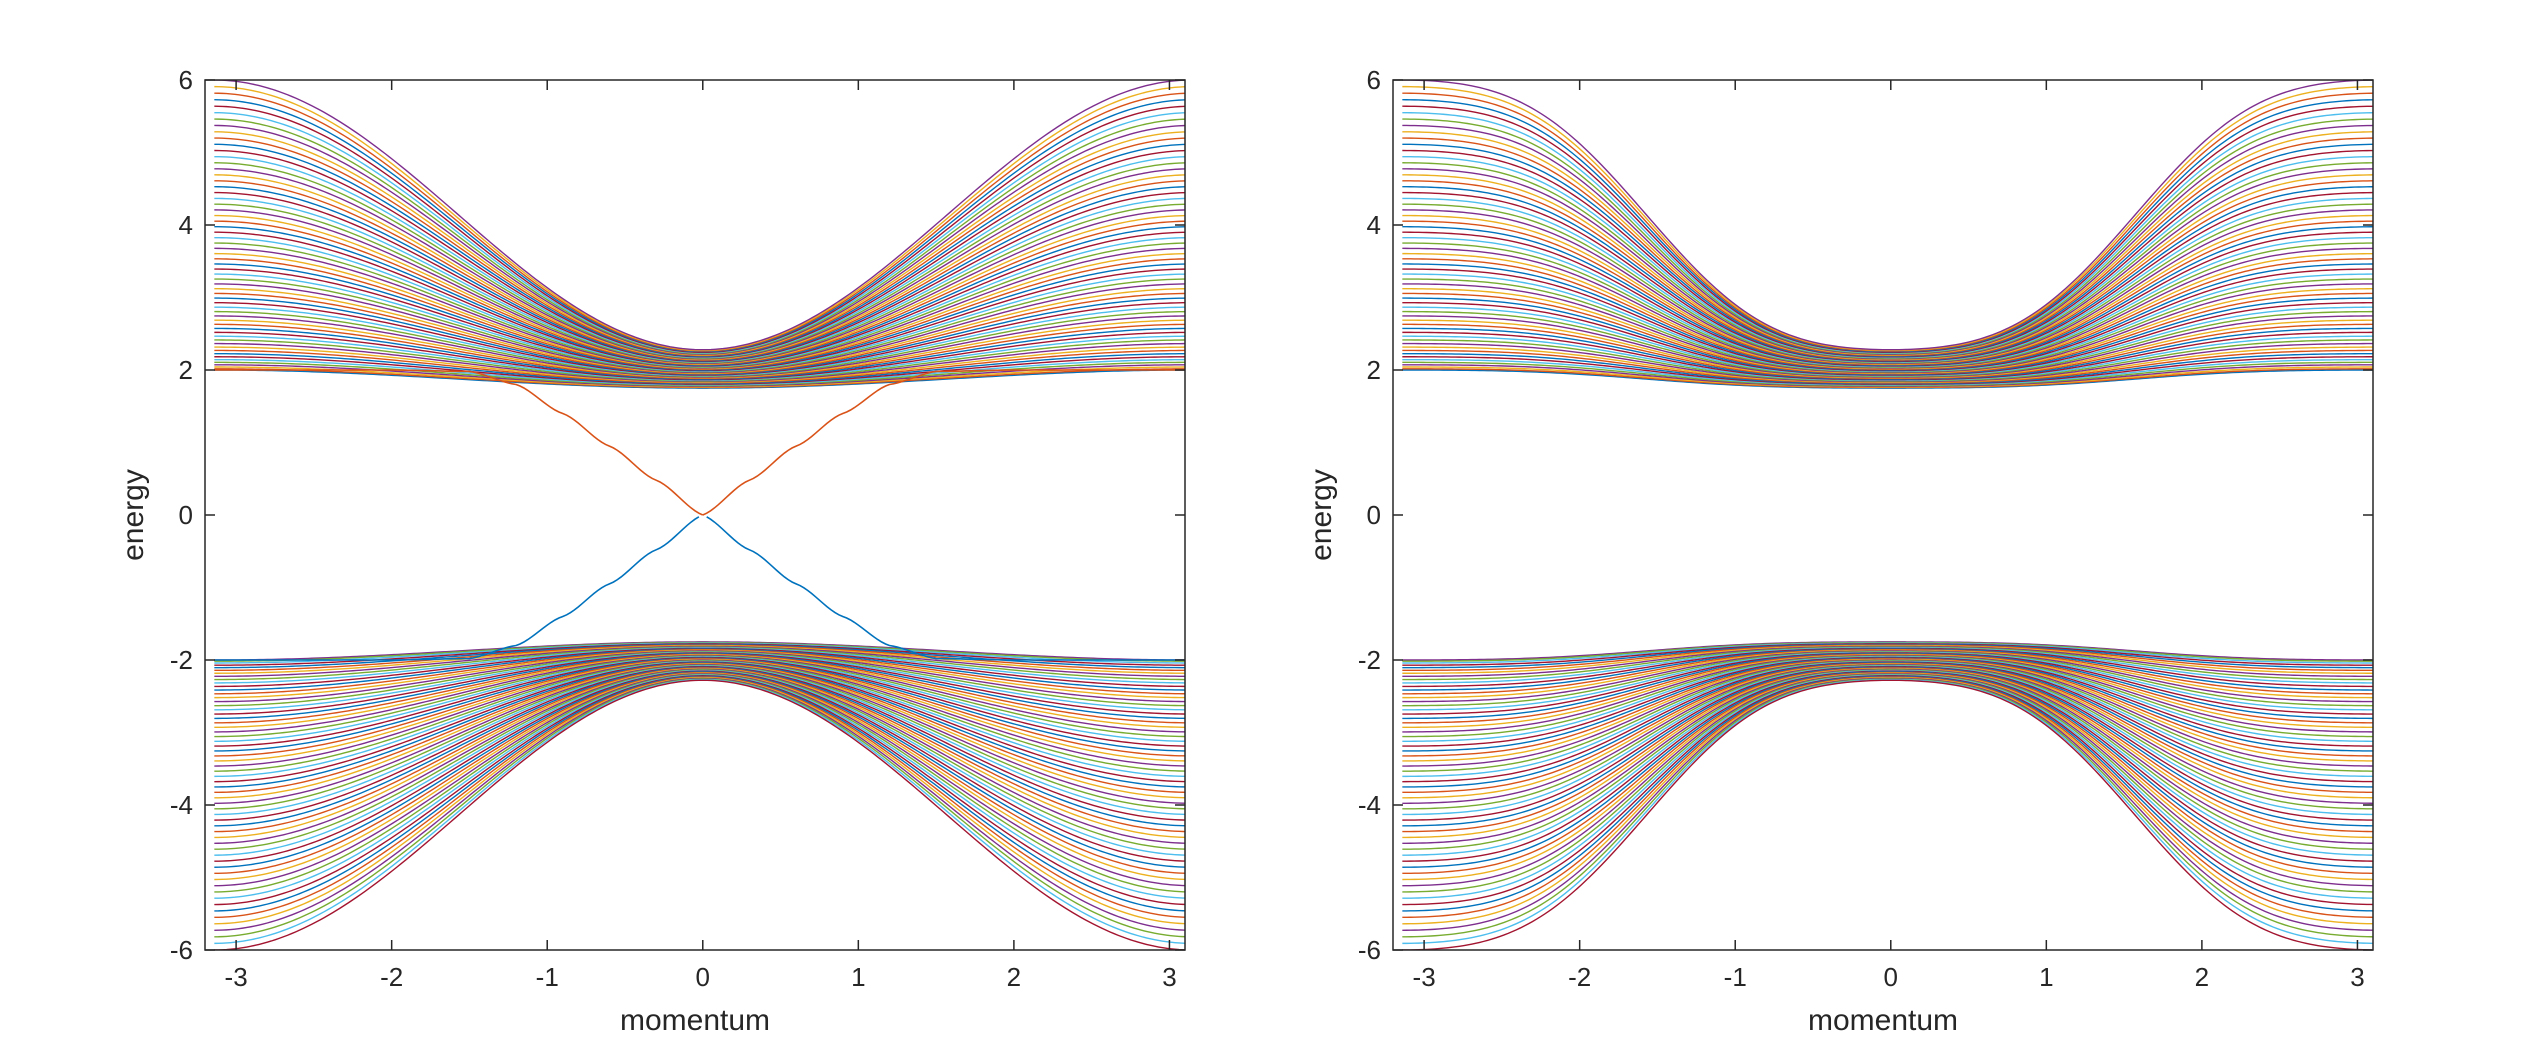 The width and height of the screenshot is (2536, 1052). Describe the element at coordinates (695, 1020) in the screenshot. I see `left-x-axis-label: momentum` at that location.